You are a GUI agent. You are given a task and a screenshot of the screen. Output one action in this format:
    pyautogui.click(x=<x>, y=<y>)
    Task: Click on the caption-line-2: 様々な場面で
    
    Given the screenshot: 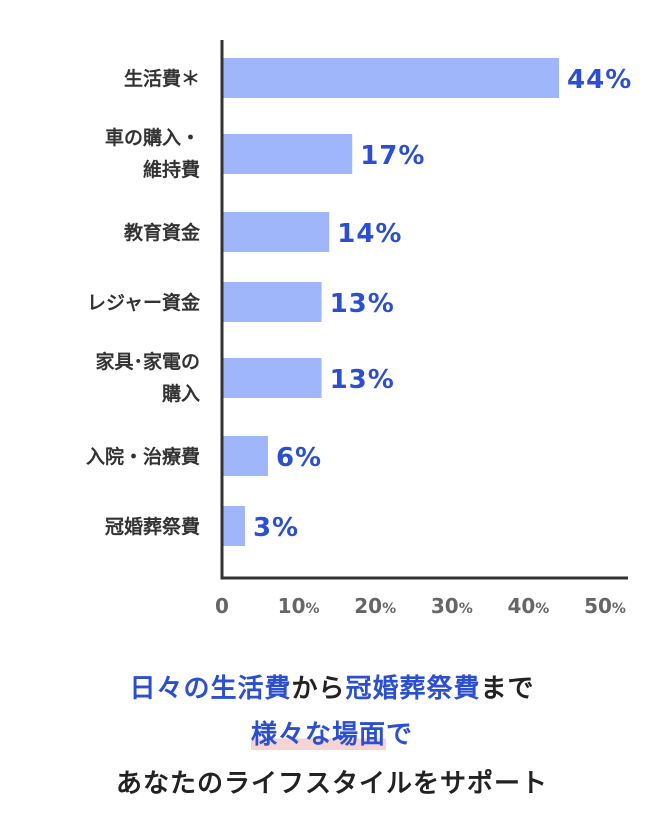 What is the action you would take?
    pyautogui.click(x=332, y=732)
    